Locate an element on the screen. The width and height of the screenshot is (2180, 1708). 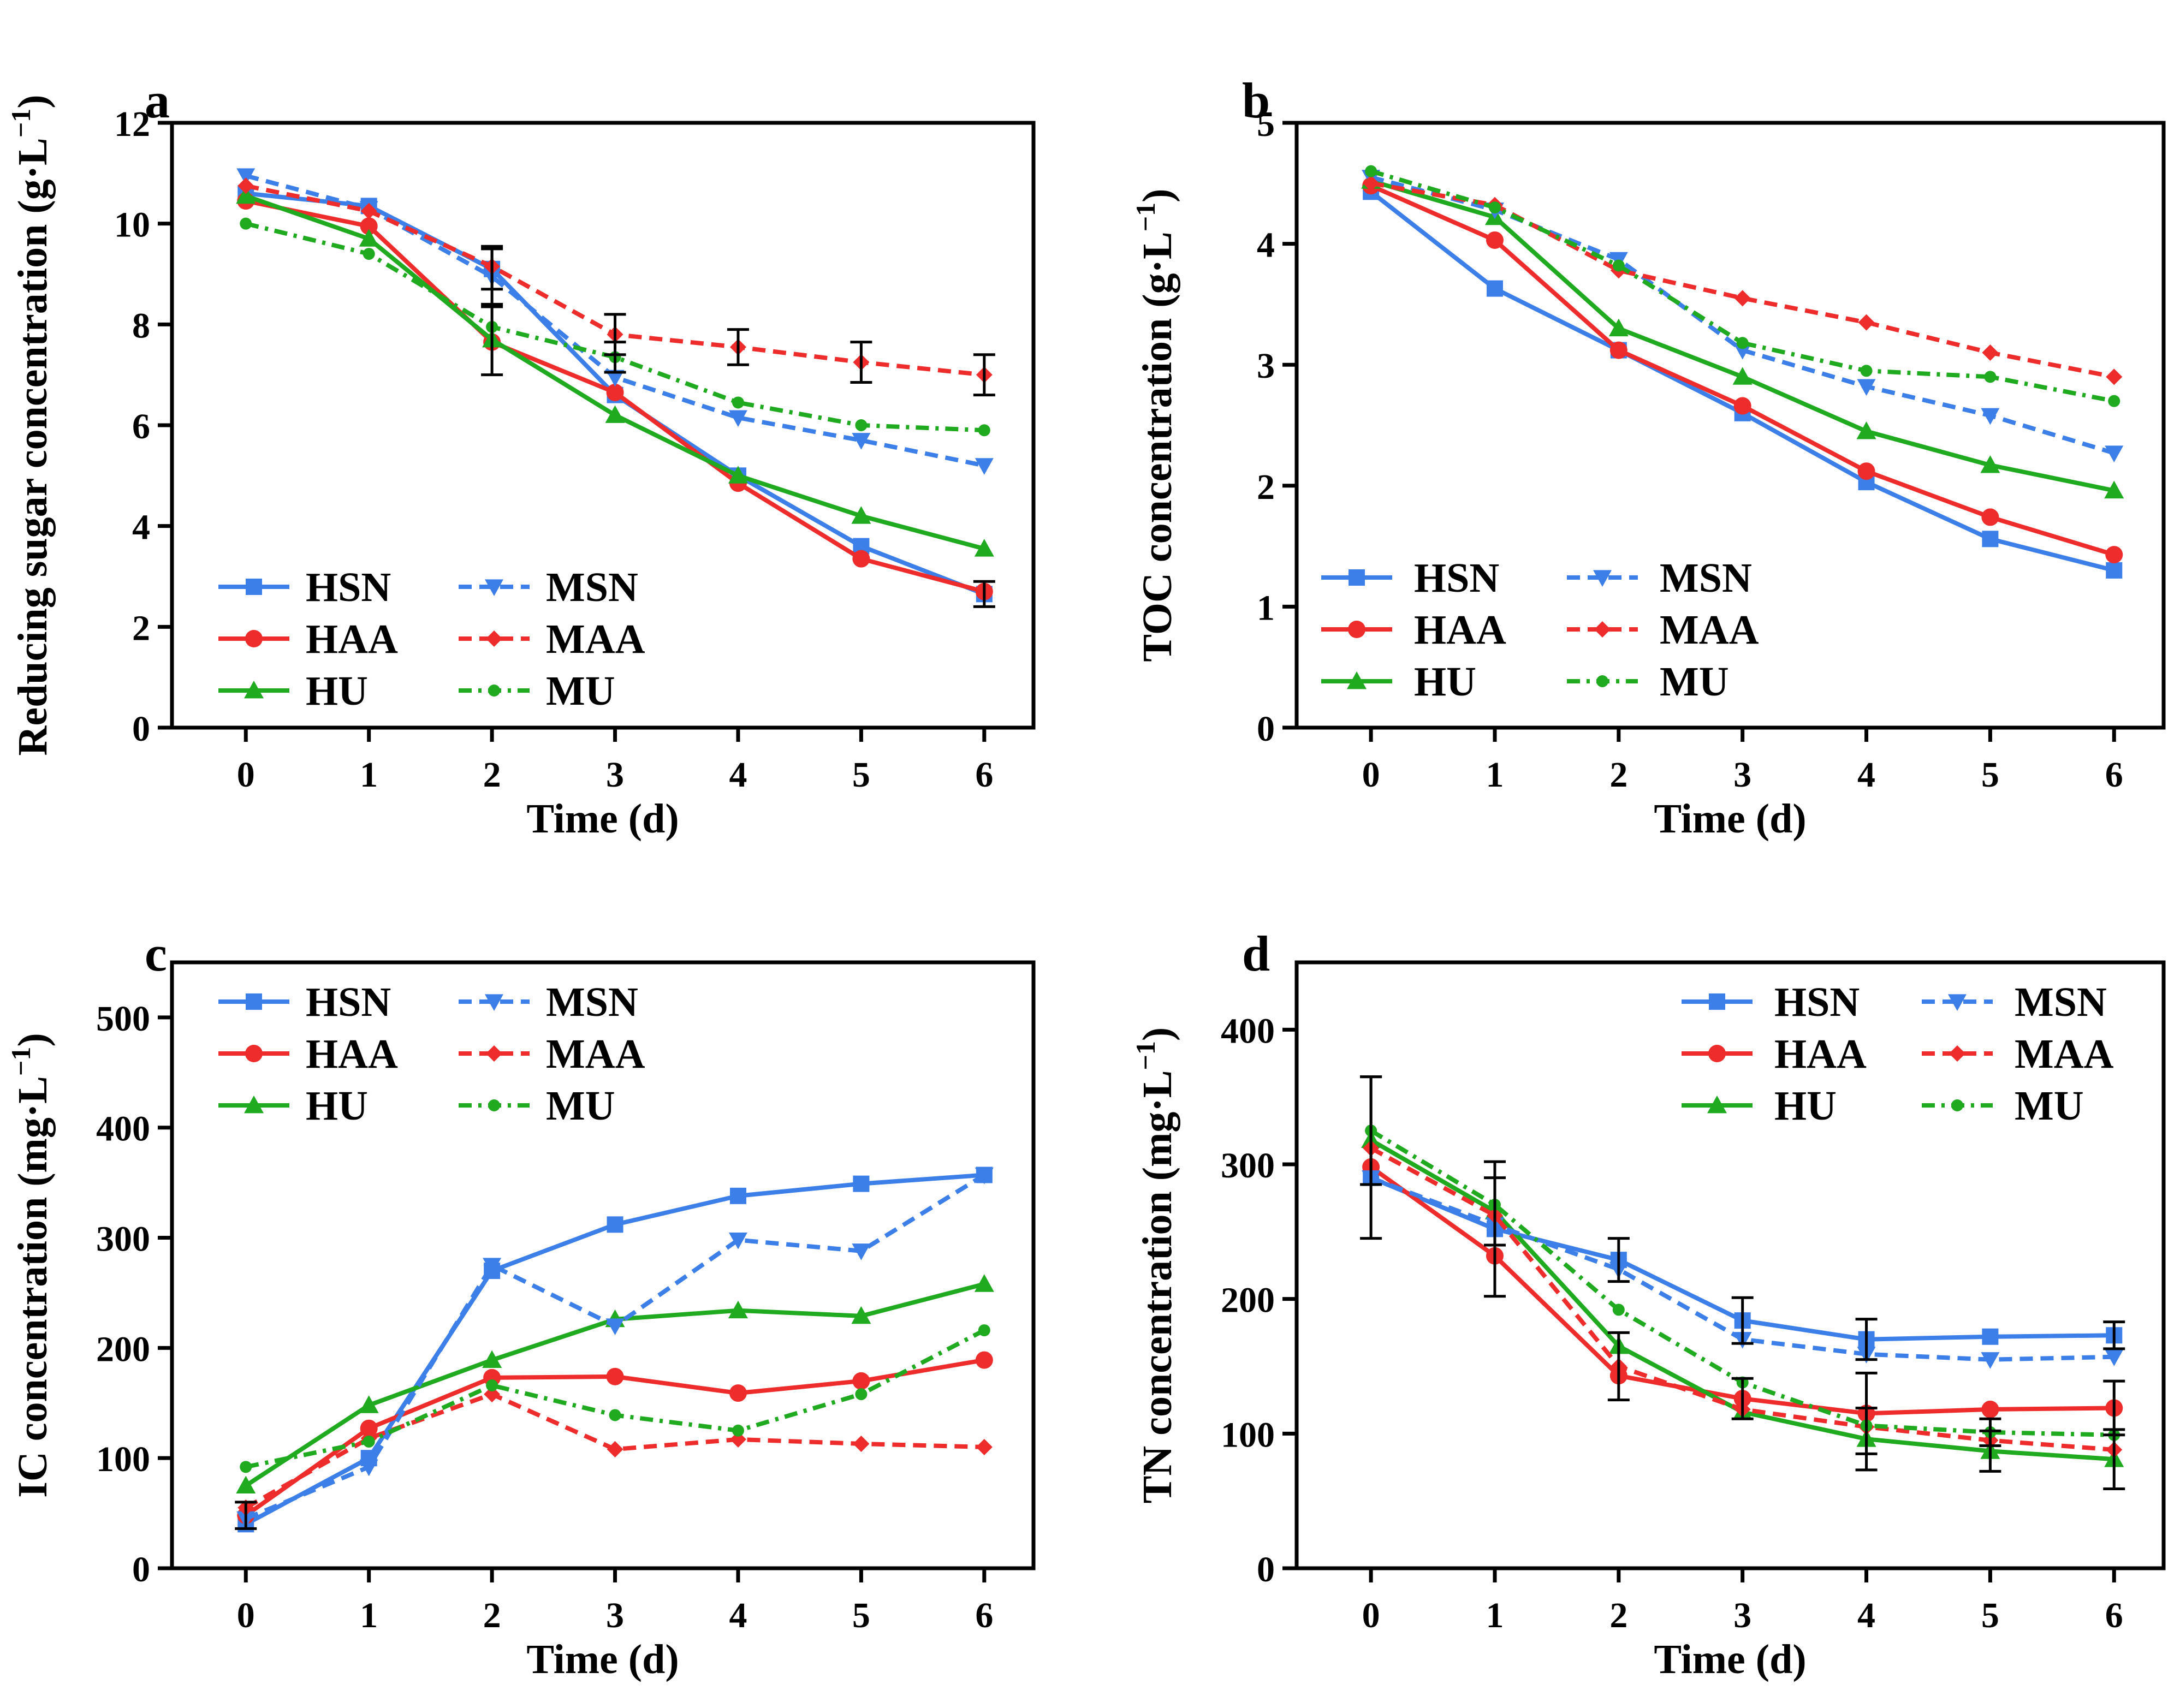
y-tick-label: 100 is located at coordinates (1248, 1435).